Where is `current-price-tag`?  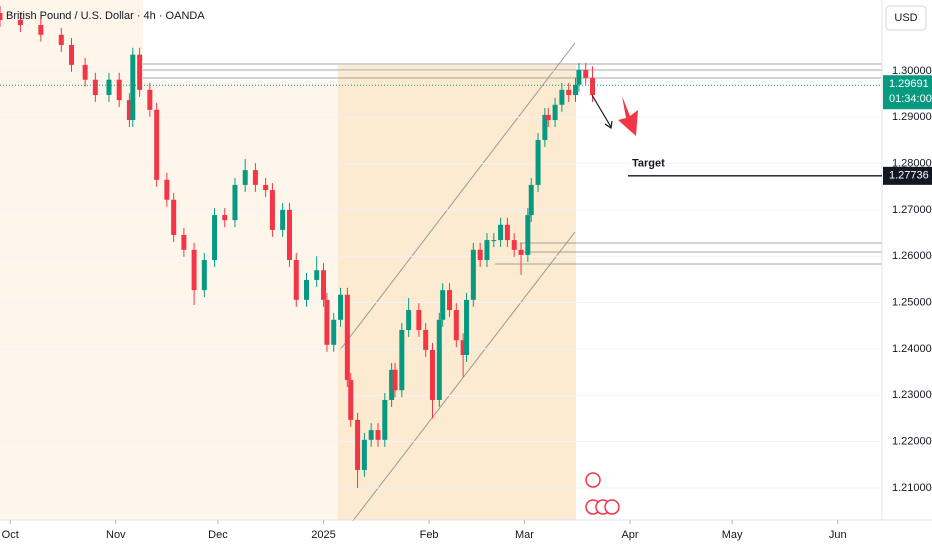
current-price-tag is located at coordinates (907, 92).